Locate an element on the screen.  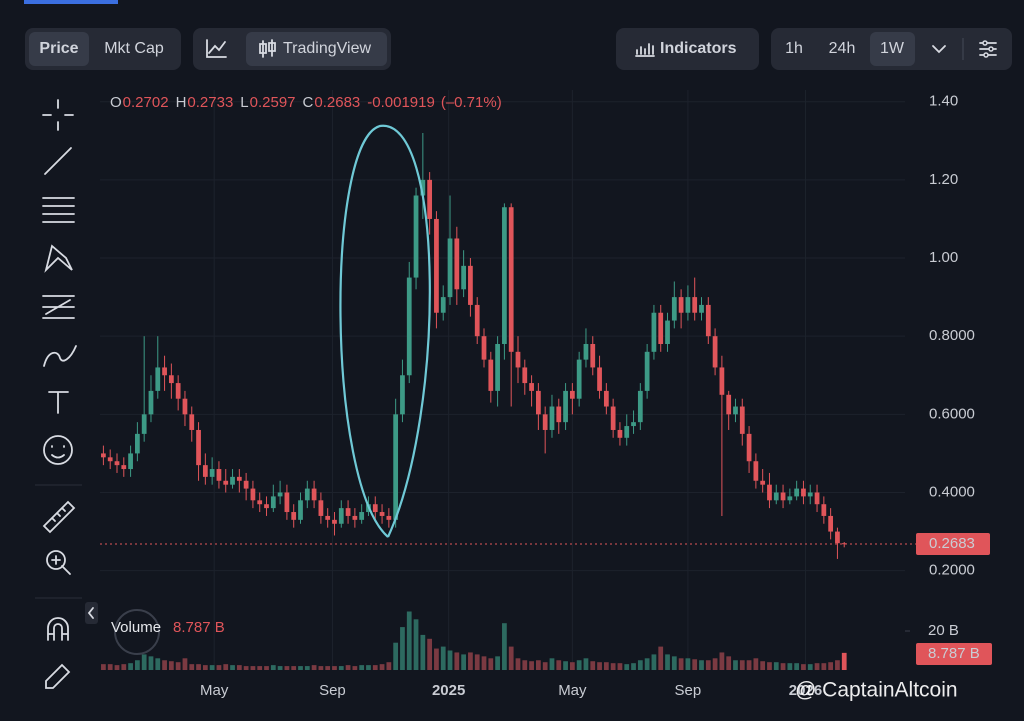
timeframe-1h: 1h is located at coordinates (794, 48).